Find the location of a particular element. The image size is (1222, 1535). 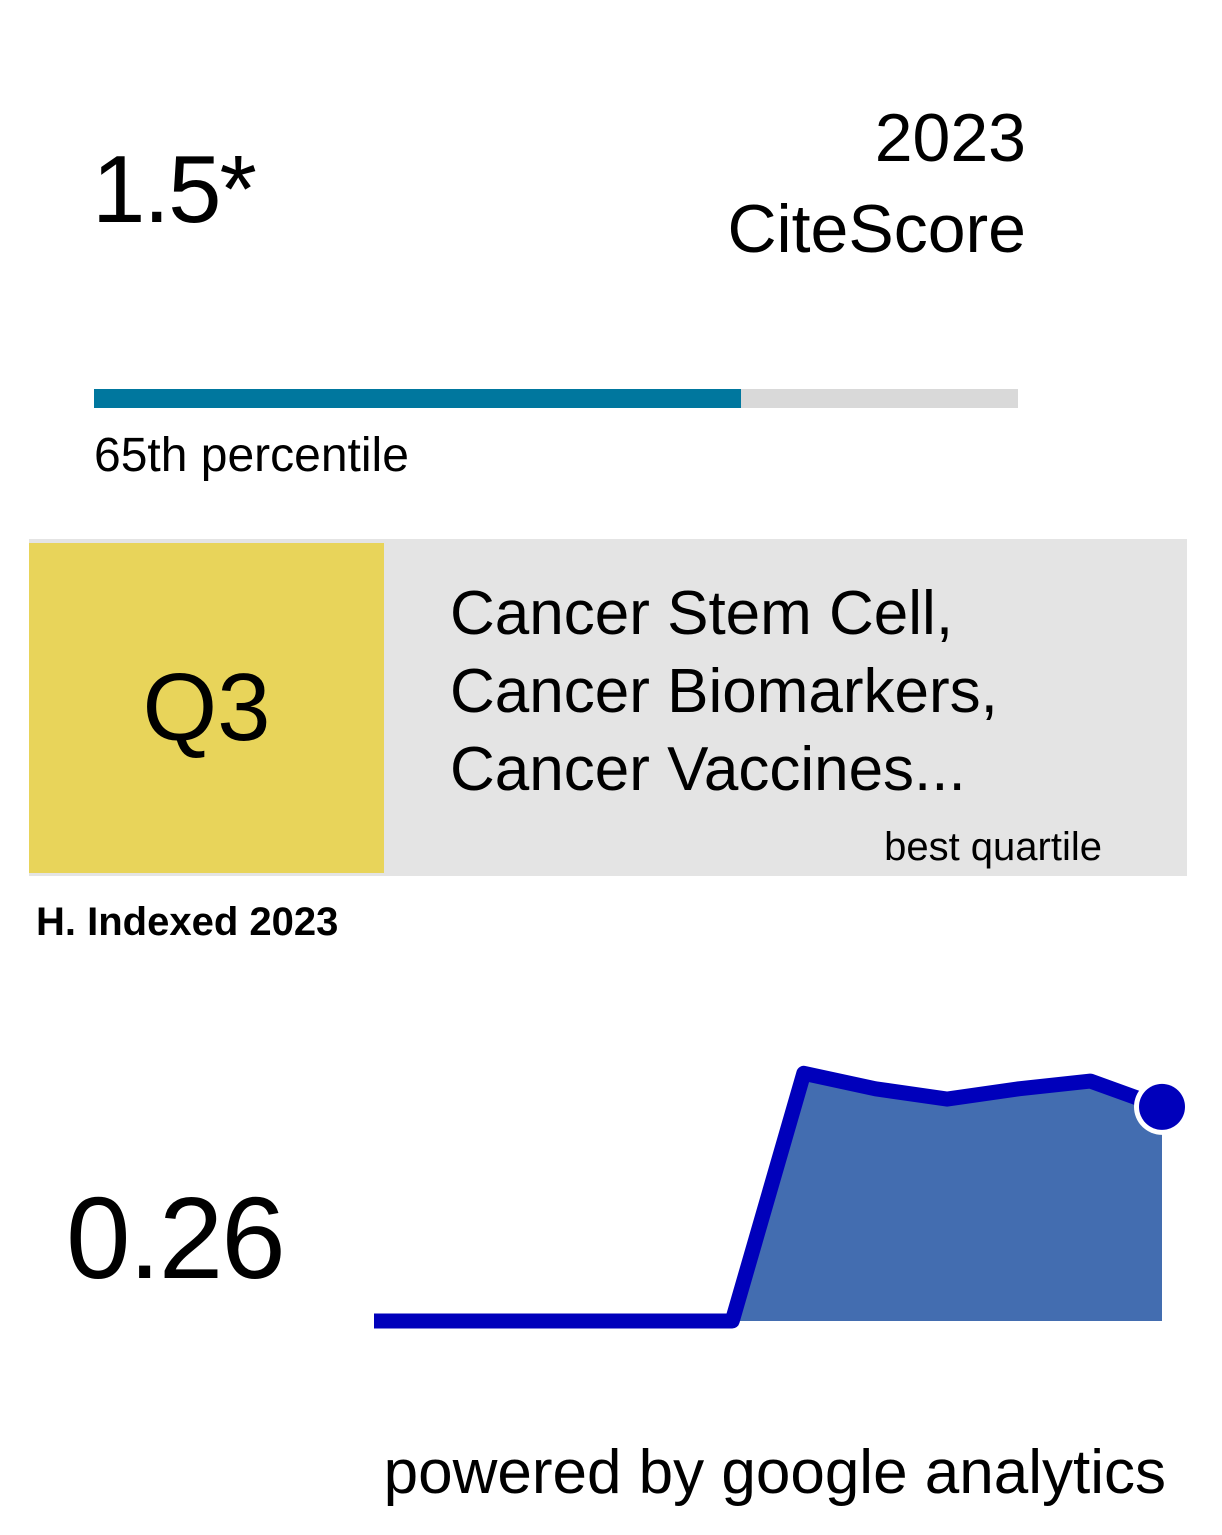

quartile-badge: Q3 is located at coordinates (206, 708).